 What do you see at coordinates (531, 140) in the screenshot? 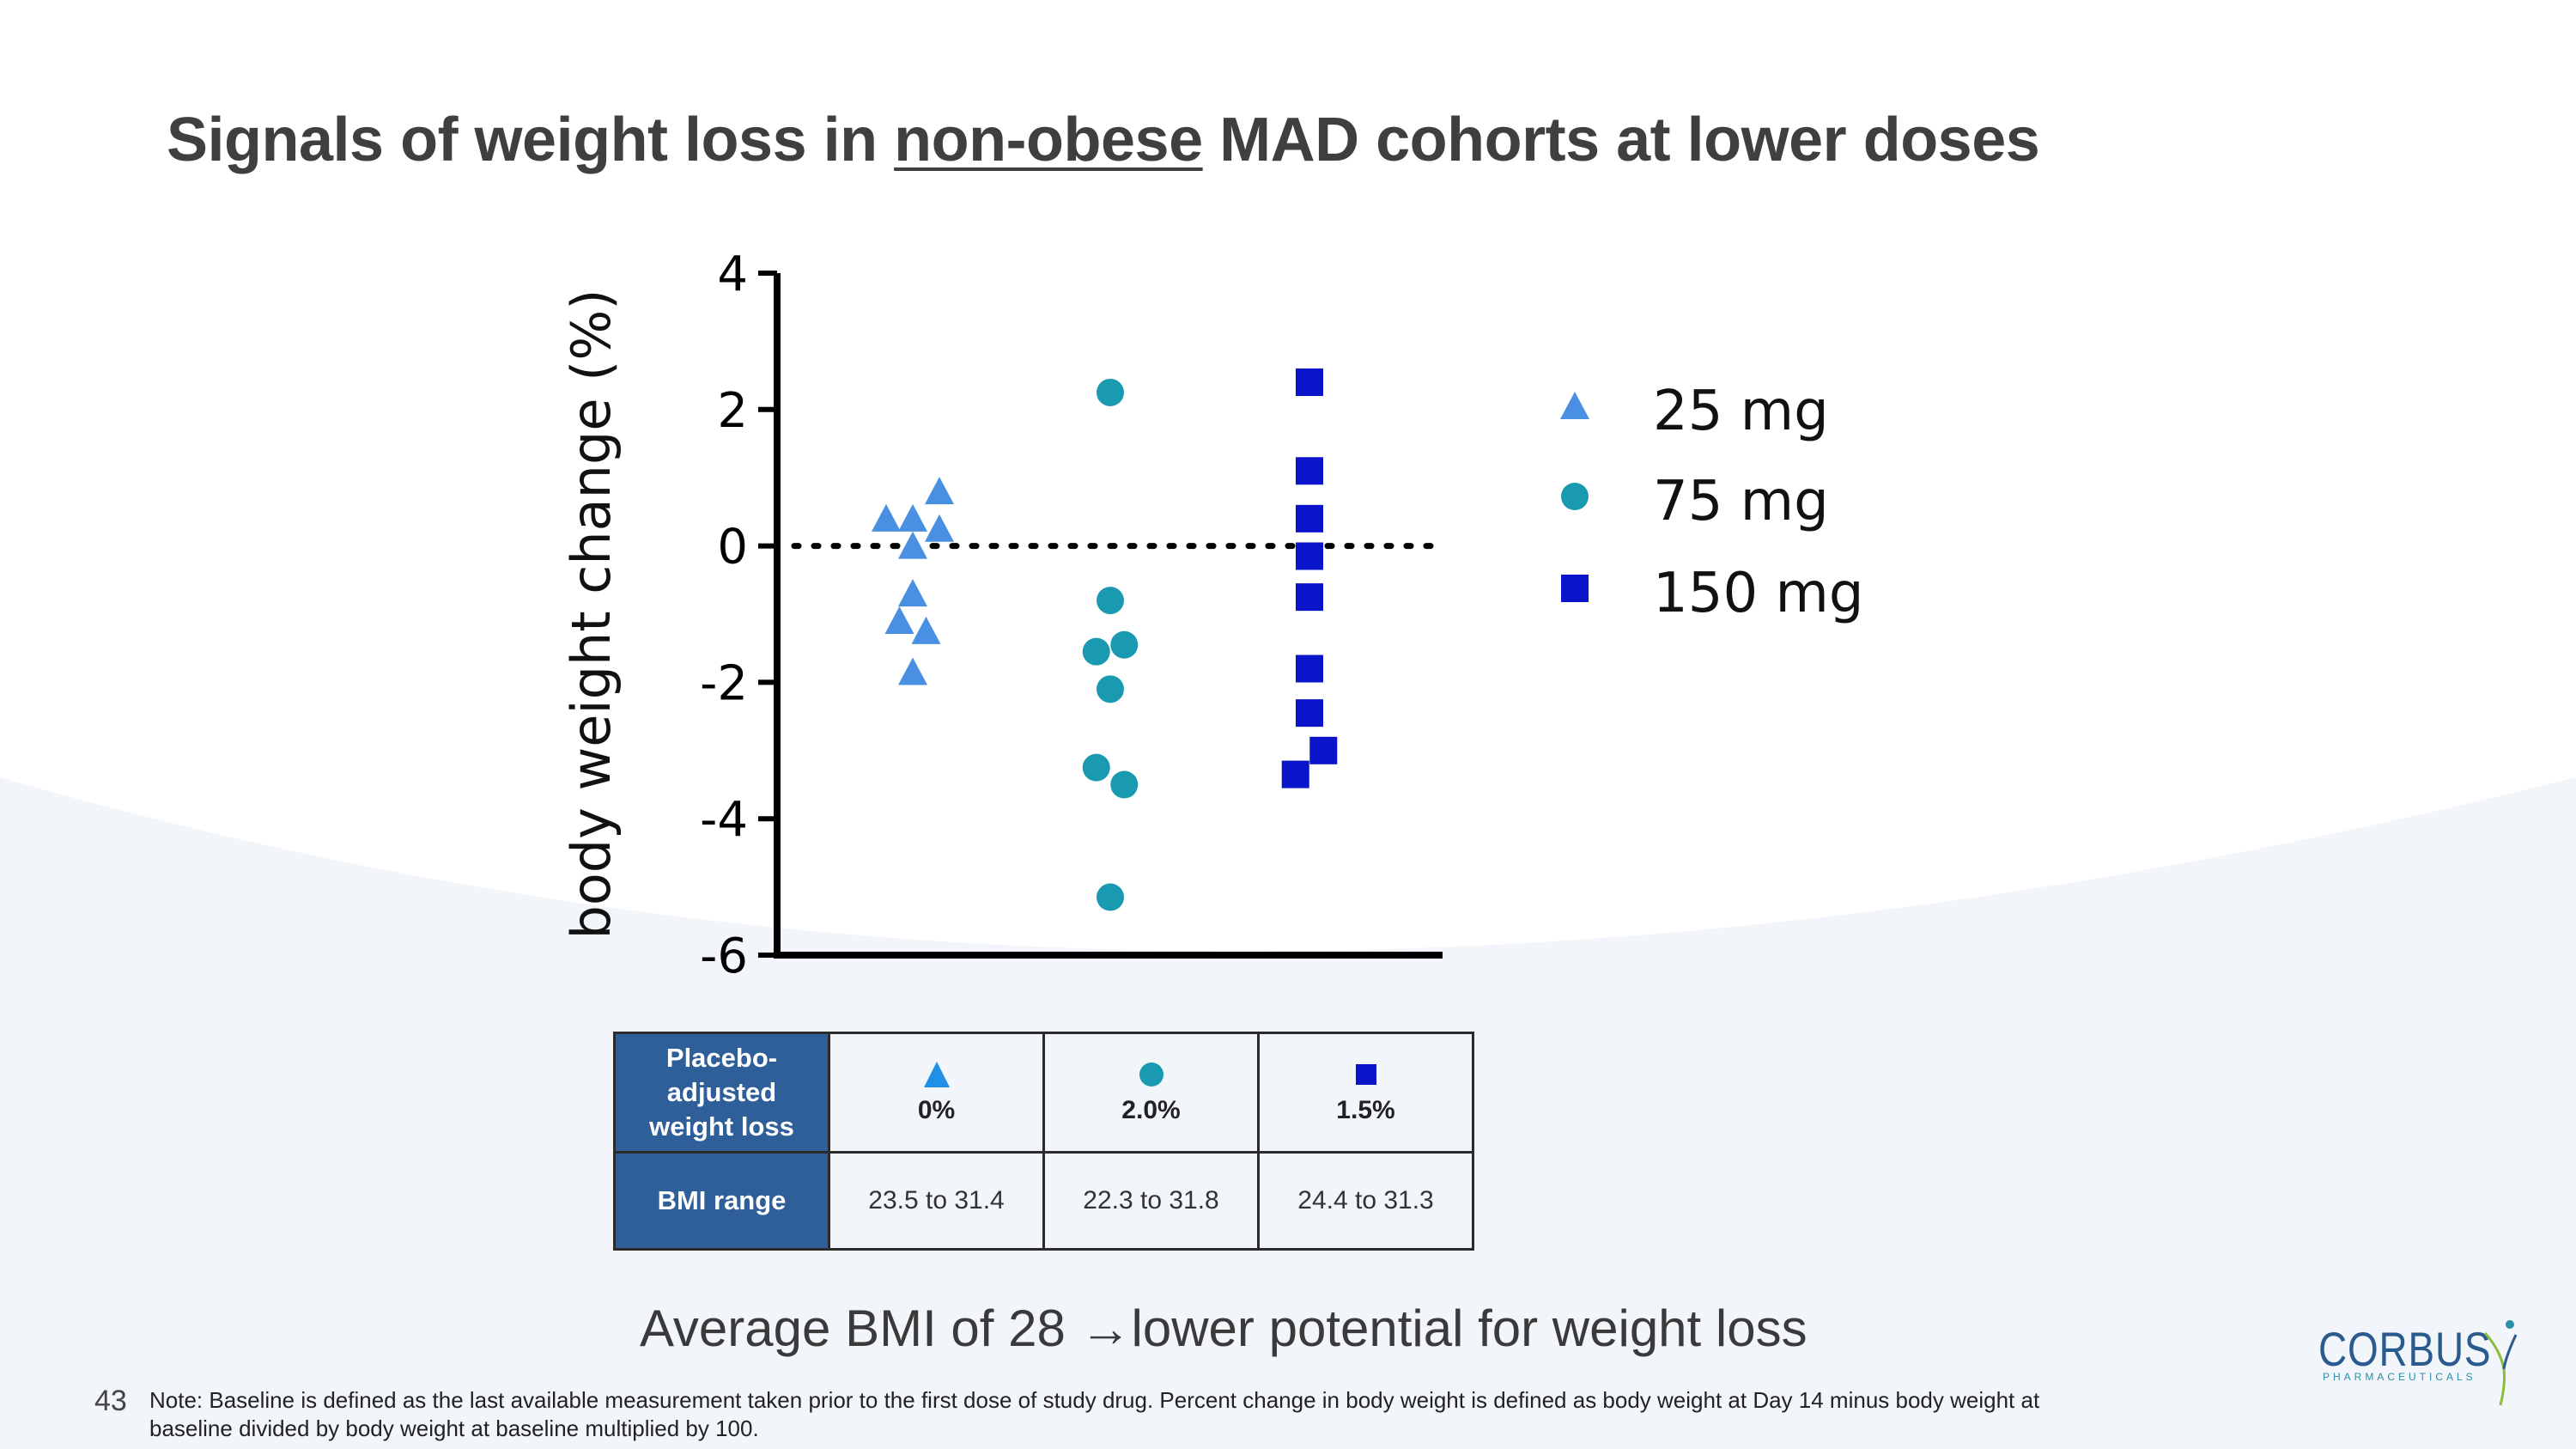
I see `title-part1: Signals of weight loss in` at bounding box center [531, 140].